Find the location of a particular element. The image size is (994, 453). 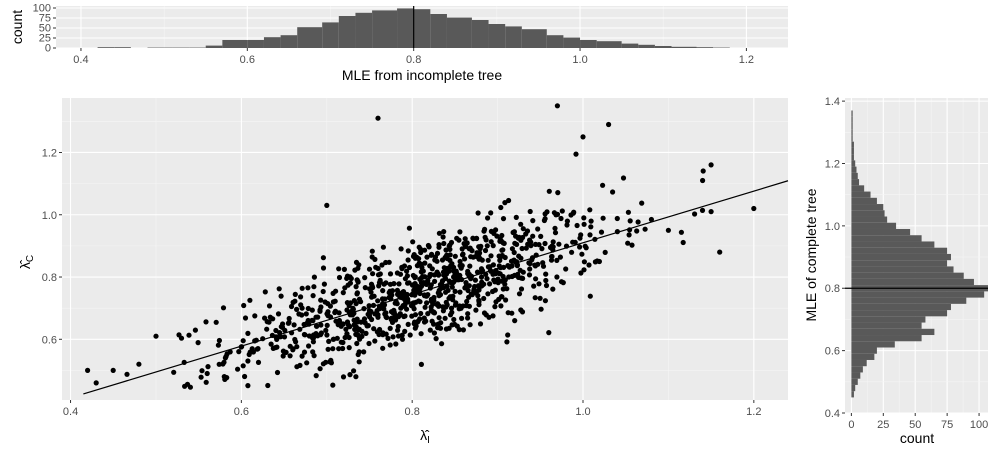

top-y-tick-label: 0 is located at coordinates (48, 49).